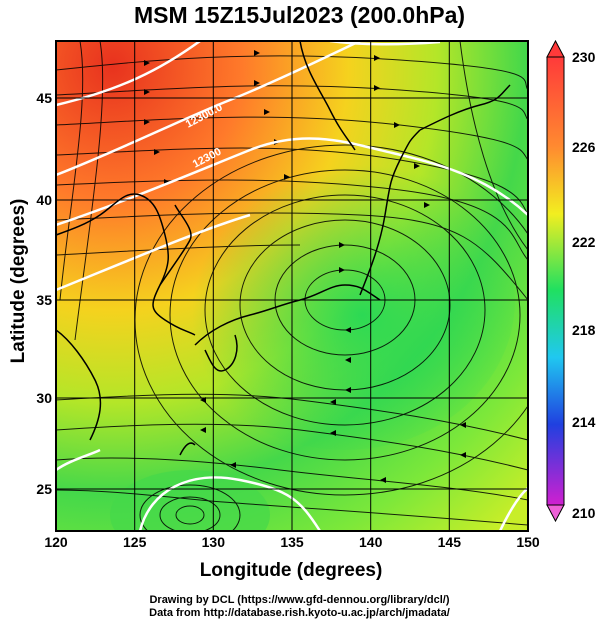 The width and height of the screenshot is (599, 625). Describe the element at coordinates (299, 15) in the screenshot. I see `map-title: MSM 15Z15Jul2023 (200.0hPa)` at that location.